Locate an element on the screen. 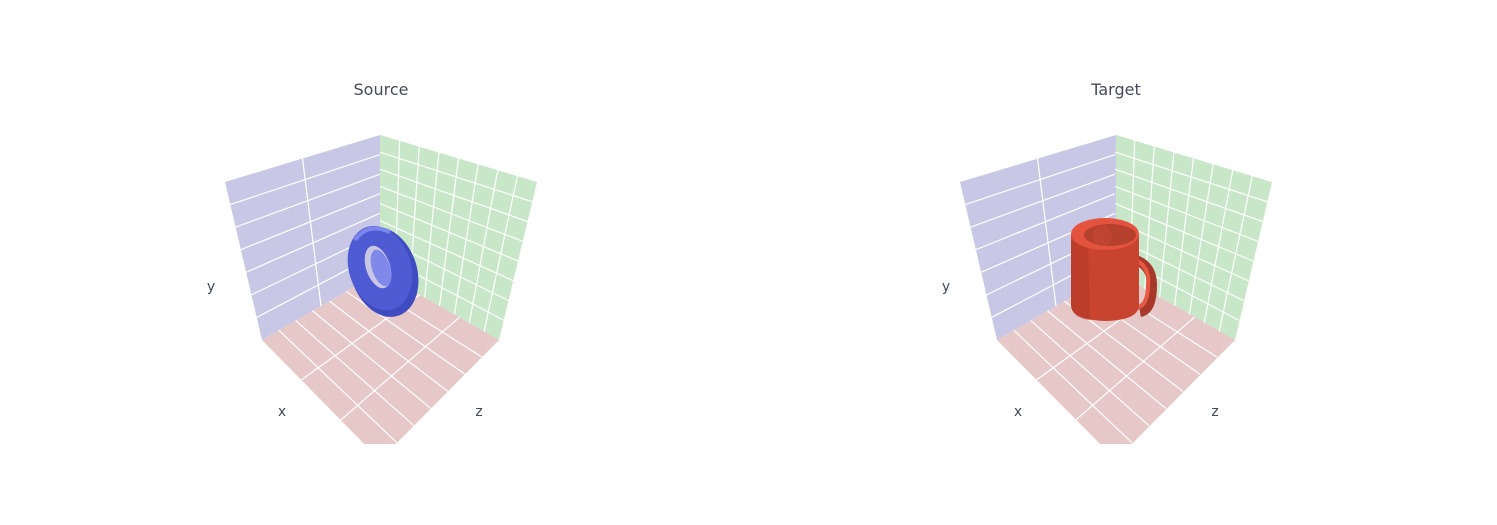 The height and width of the screenshot is (525, 1497). source-x-axis-label: x is located at coordinates (282, 412).